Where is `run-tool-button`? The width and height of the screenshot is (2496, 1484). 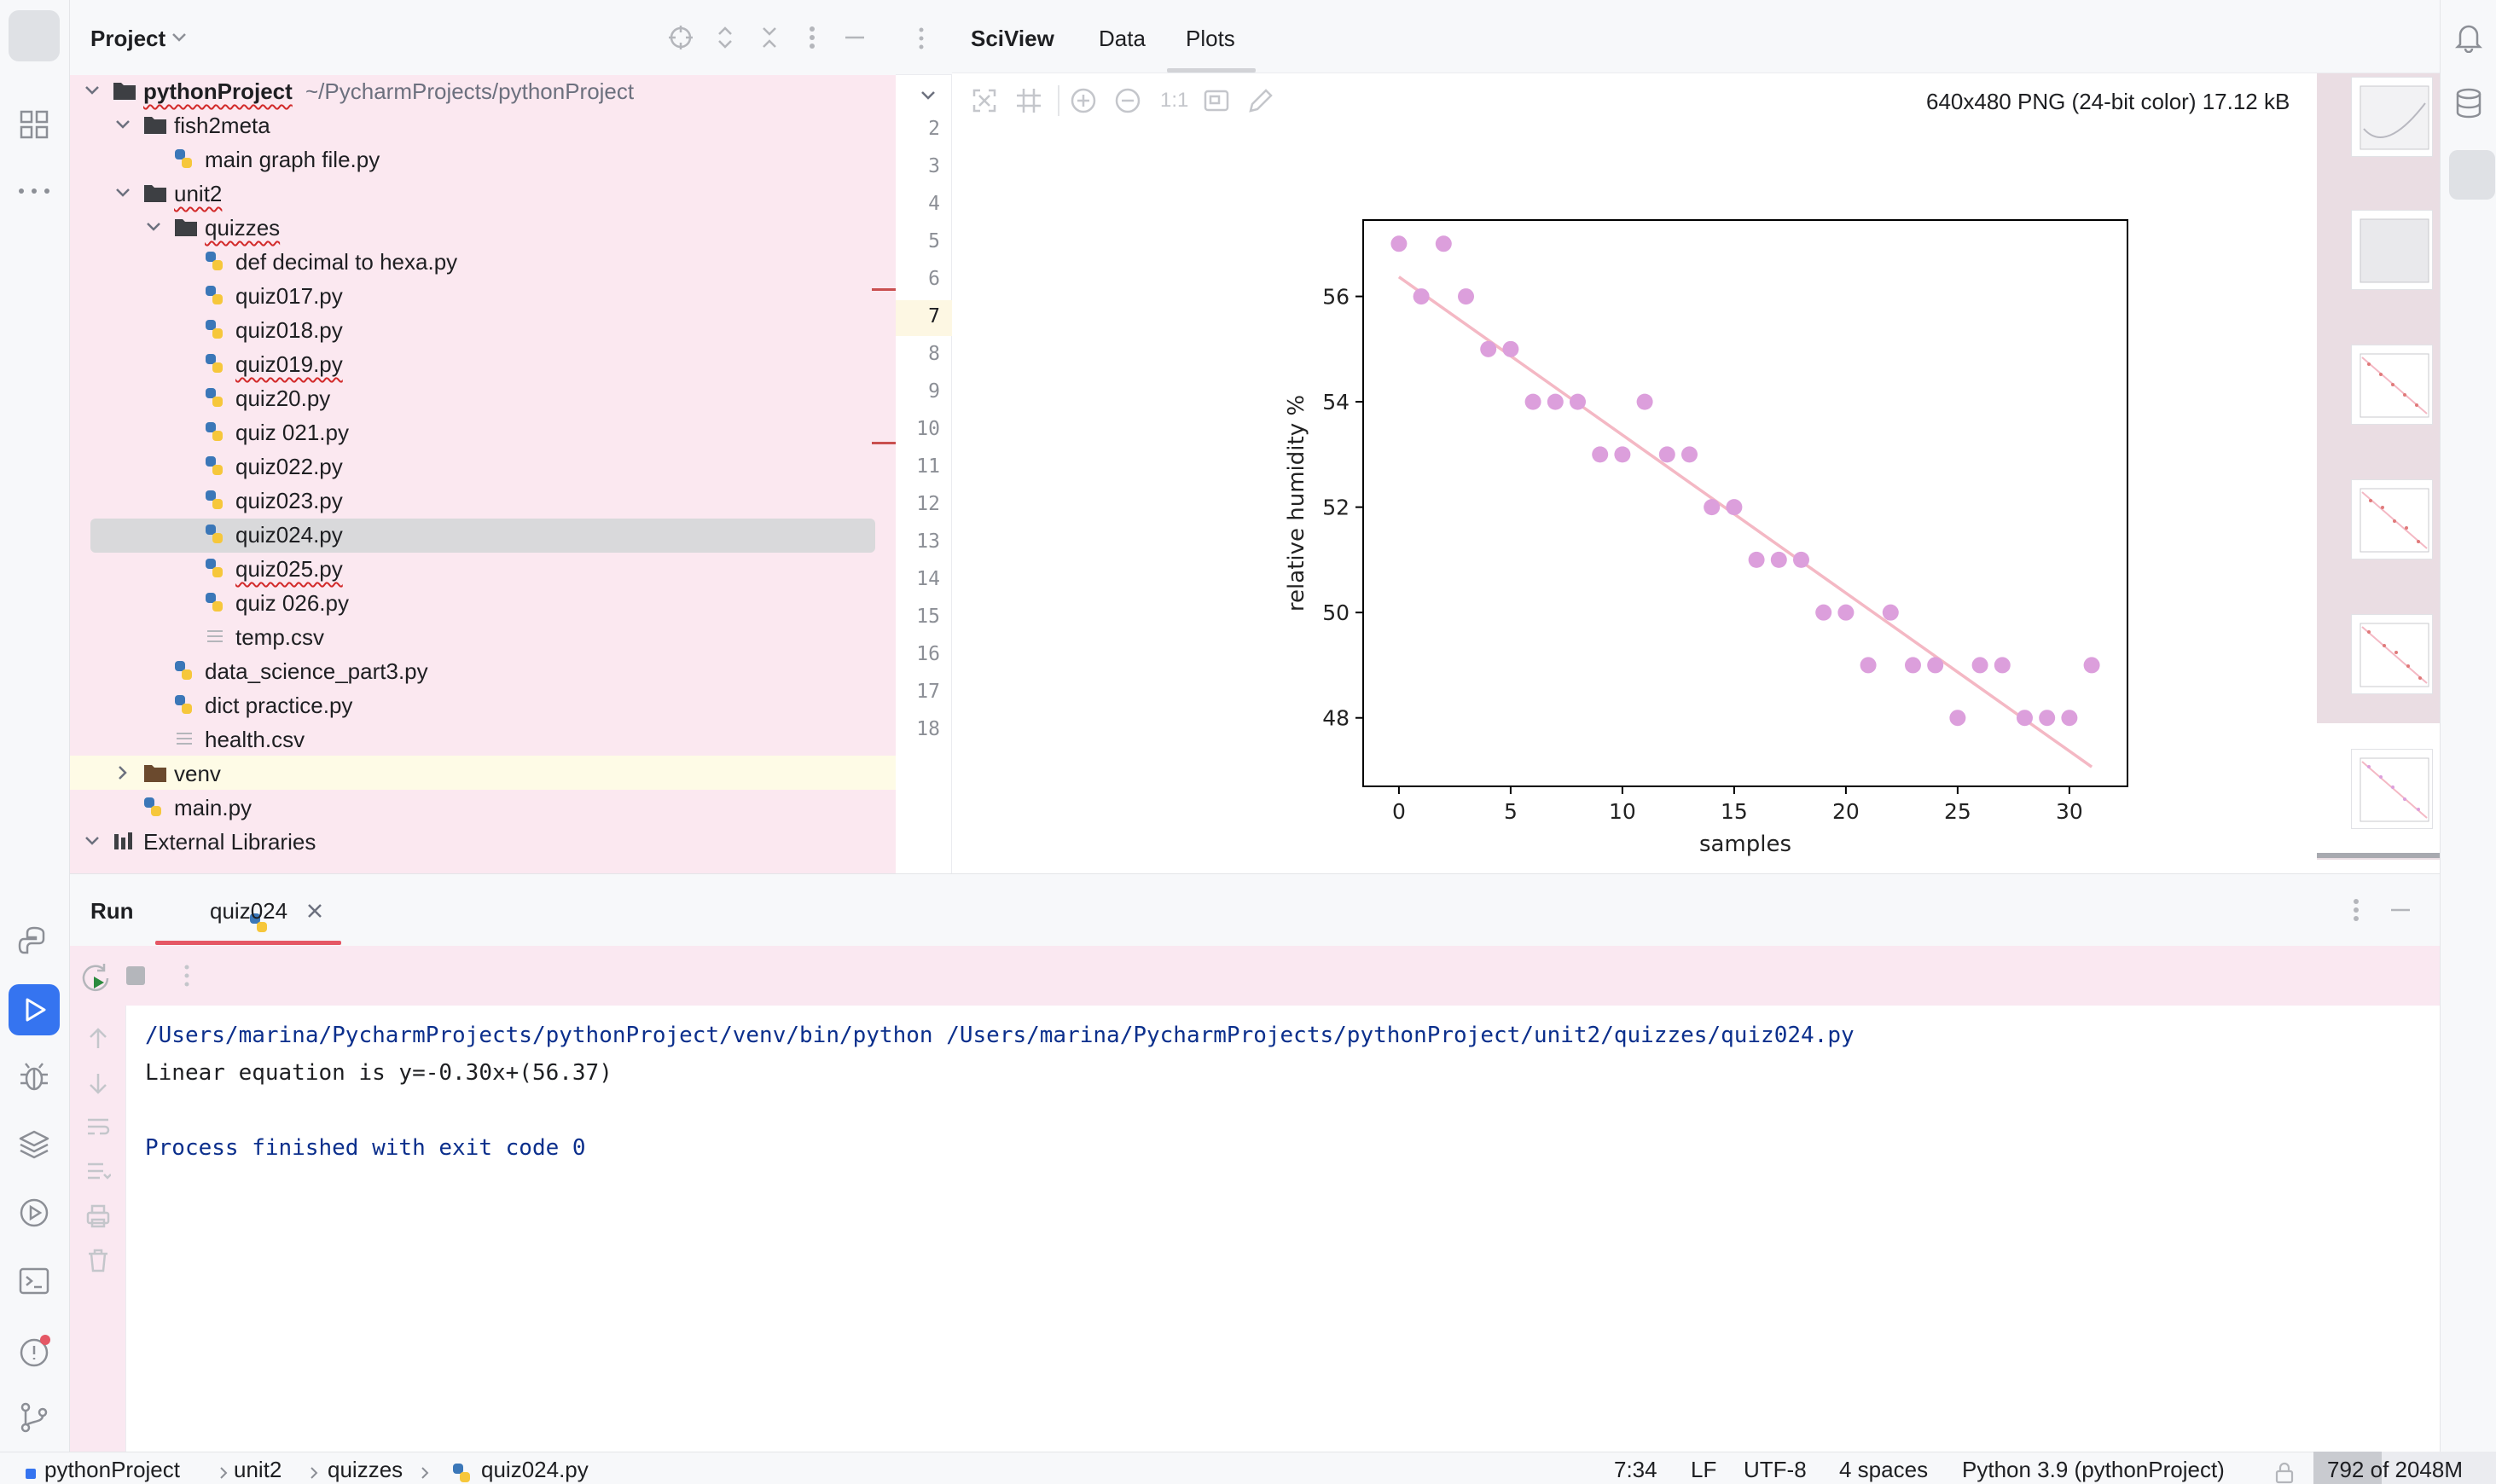 run-tool-button is located at coordinates (34, 1009).